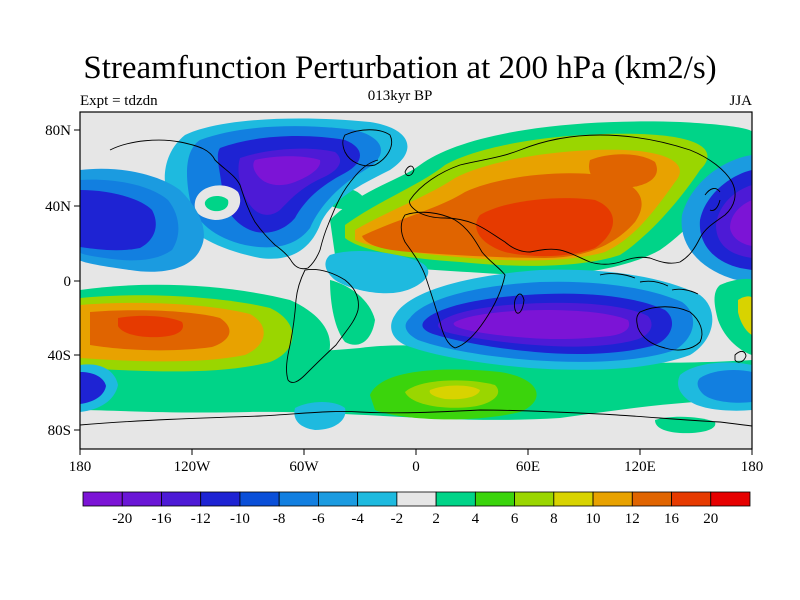  Describe the element at coordinates (320, 416) in the screenshot. I see `antarctic-low` at that location.